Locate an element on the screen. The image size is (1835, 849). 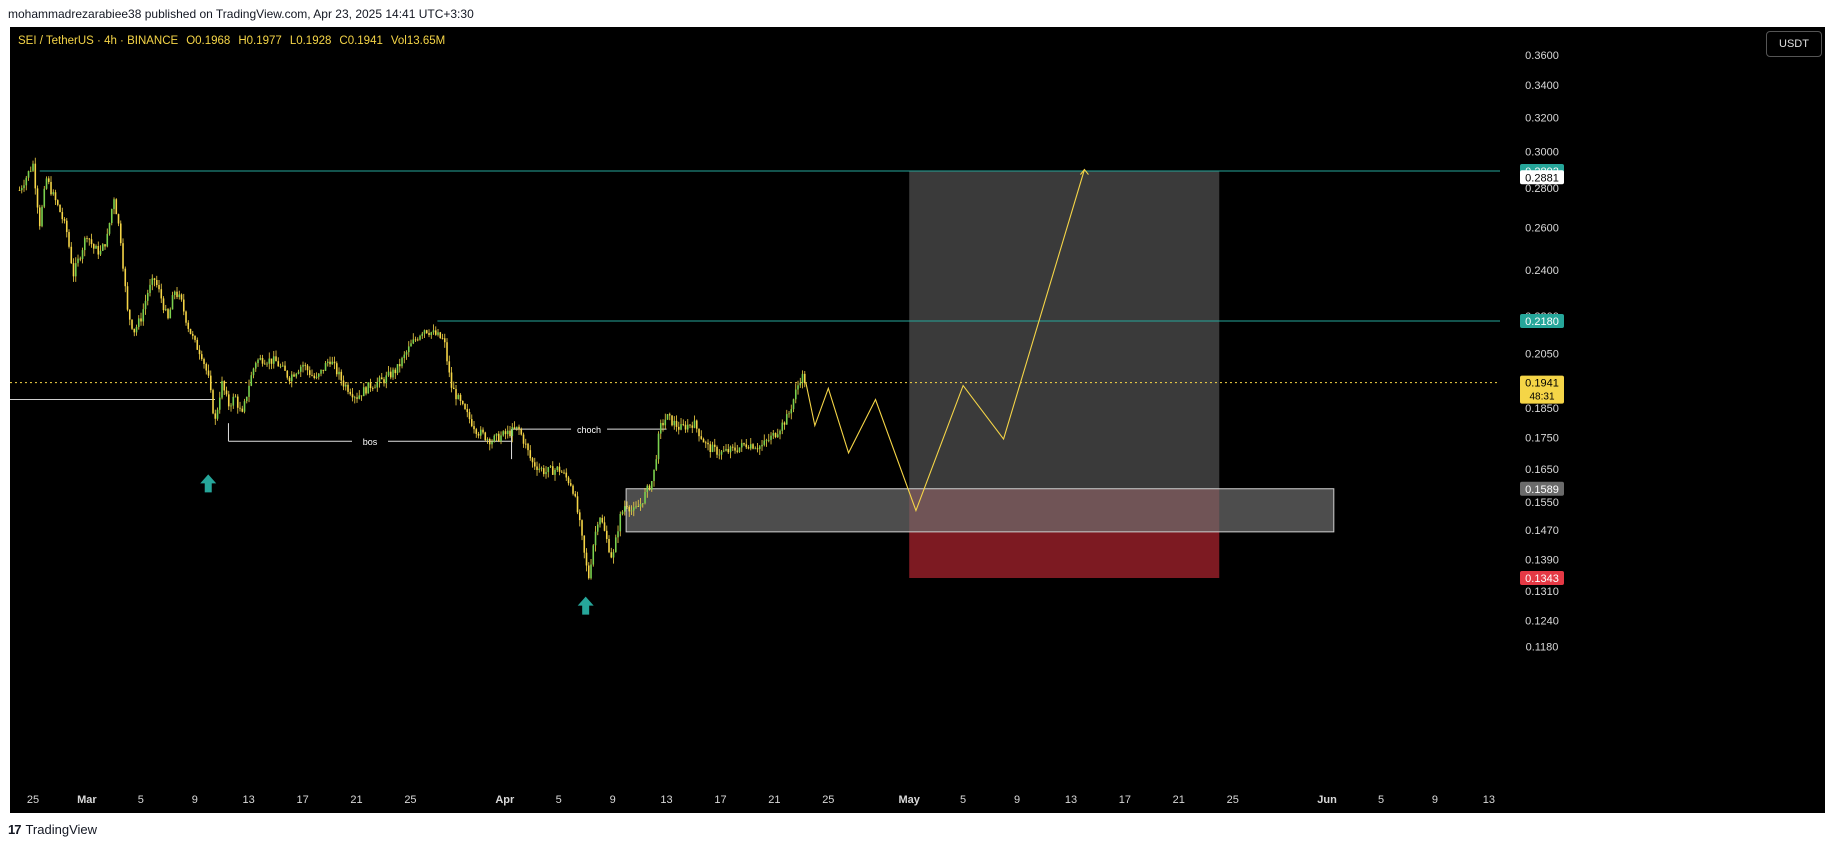
zone-top-tag-label: 0.1589 is located at coordinates (1542, 490).